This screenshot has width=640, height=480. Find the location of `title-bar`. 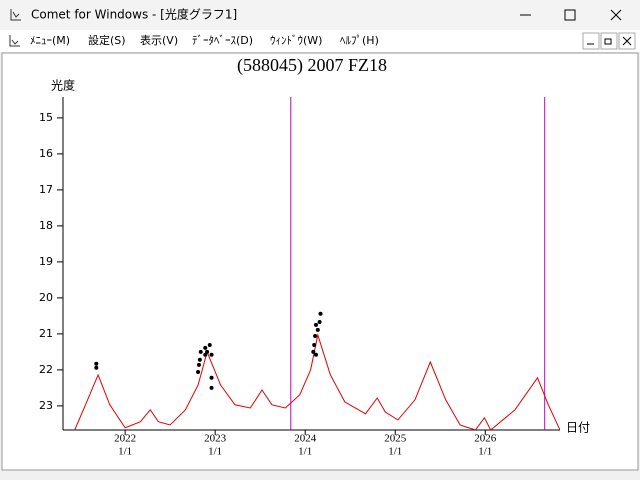

title-bar is located at coordinates (320, 15).